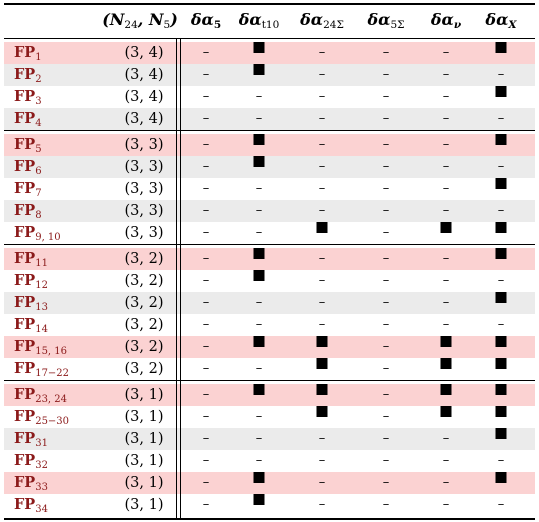  I want to click on fixed-point-label: FP31, so click(31, 439).